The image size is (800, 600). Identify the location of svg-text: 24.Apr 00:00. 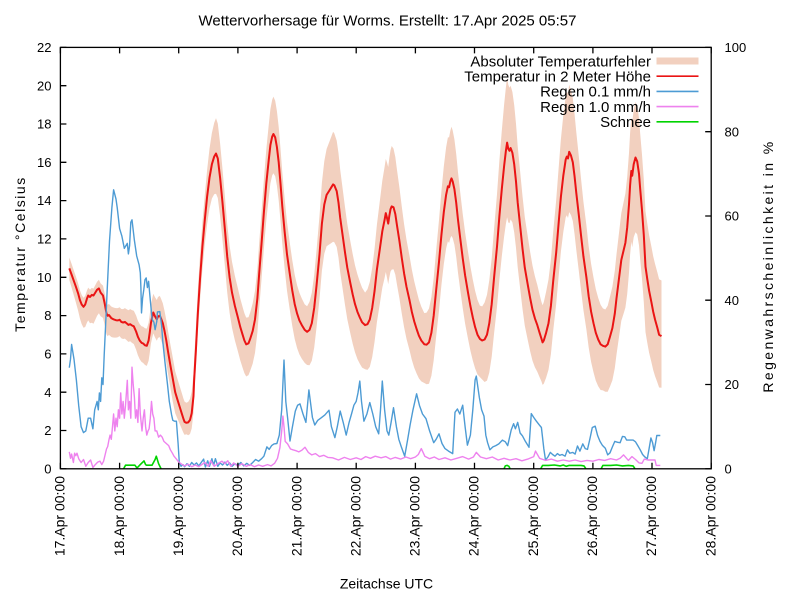
(474, 516).